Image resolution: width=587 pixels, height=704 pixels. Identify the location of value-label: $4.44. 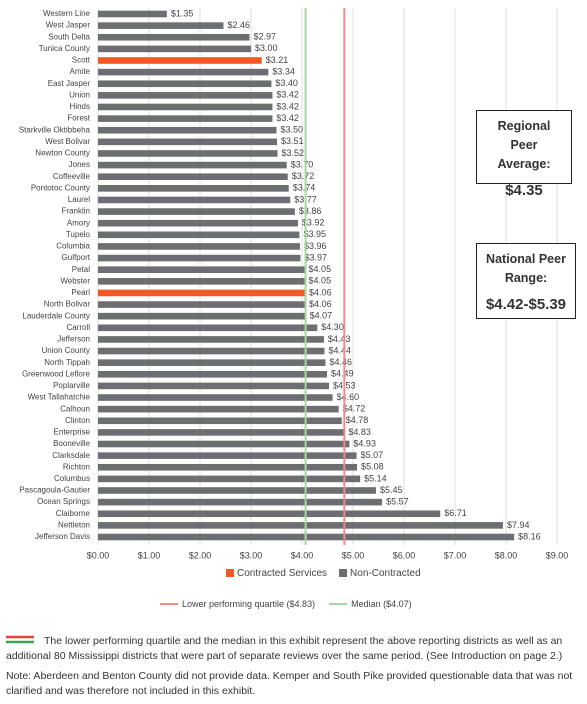
(339, 350).